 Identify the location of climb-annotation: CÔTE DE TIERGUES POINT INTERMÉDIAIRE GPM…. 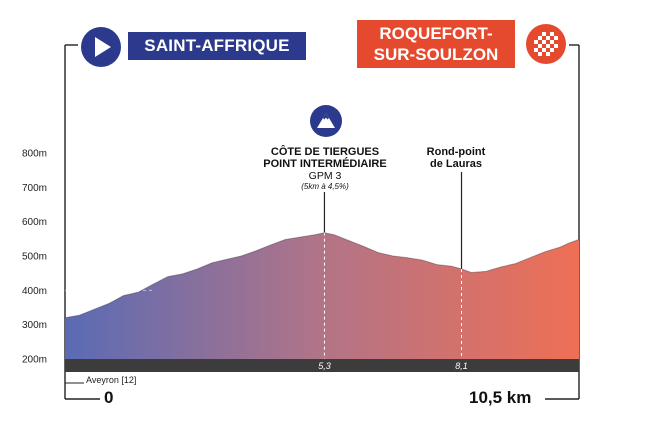
(325, 169).